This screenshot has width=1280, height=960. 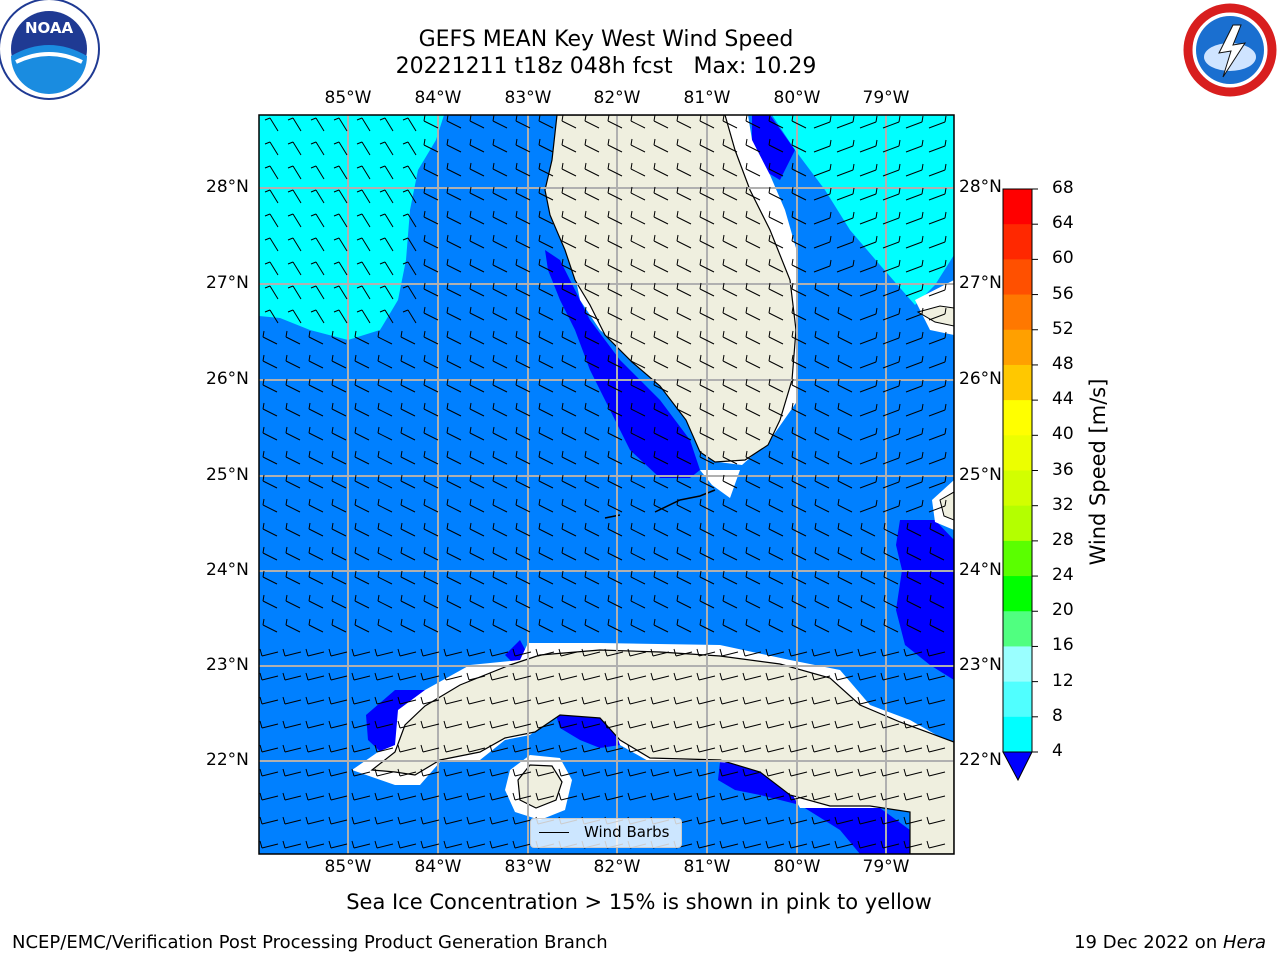 I want to click on latitude-label-right: 28°N, so click(x=980, y=187).